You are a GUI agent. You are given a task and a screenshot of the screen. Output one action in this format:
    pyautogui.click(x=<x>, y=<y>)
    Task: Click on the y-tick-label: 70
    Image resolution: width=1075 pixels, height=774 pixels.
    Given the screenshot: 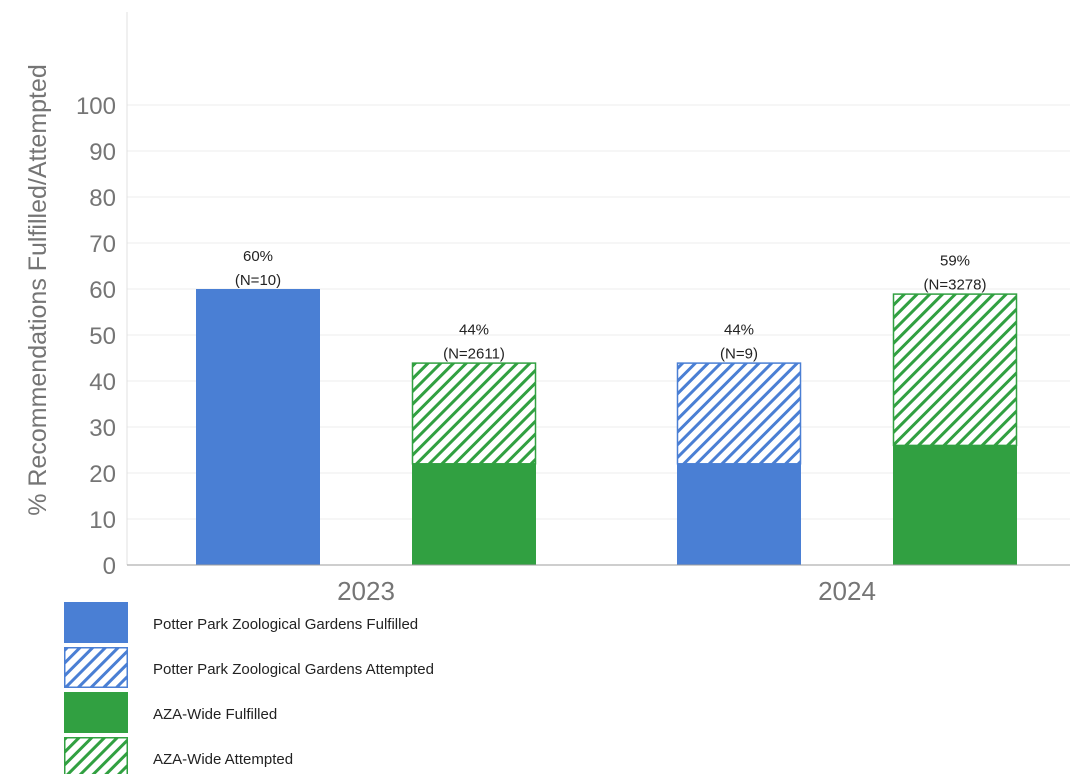 What is the action you would take?
    pyautogui.click(x=102, y=244)
    